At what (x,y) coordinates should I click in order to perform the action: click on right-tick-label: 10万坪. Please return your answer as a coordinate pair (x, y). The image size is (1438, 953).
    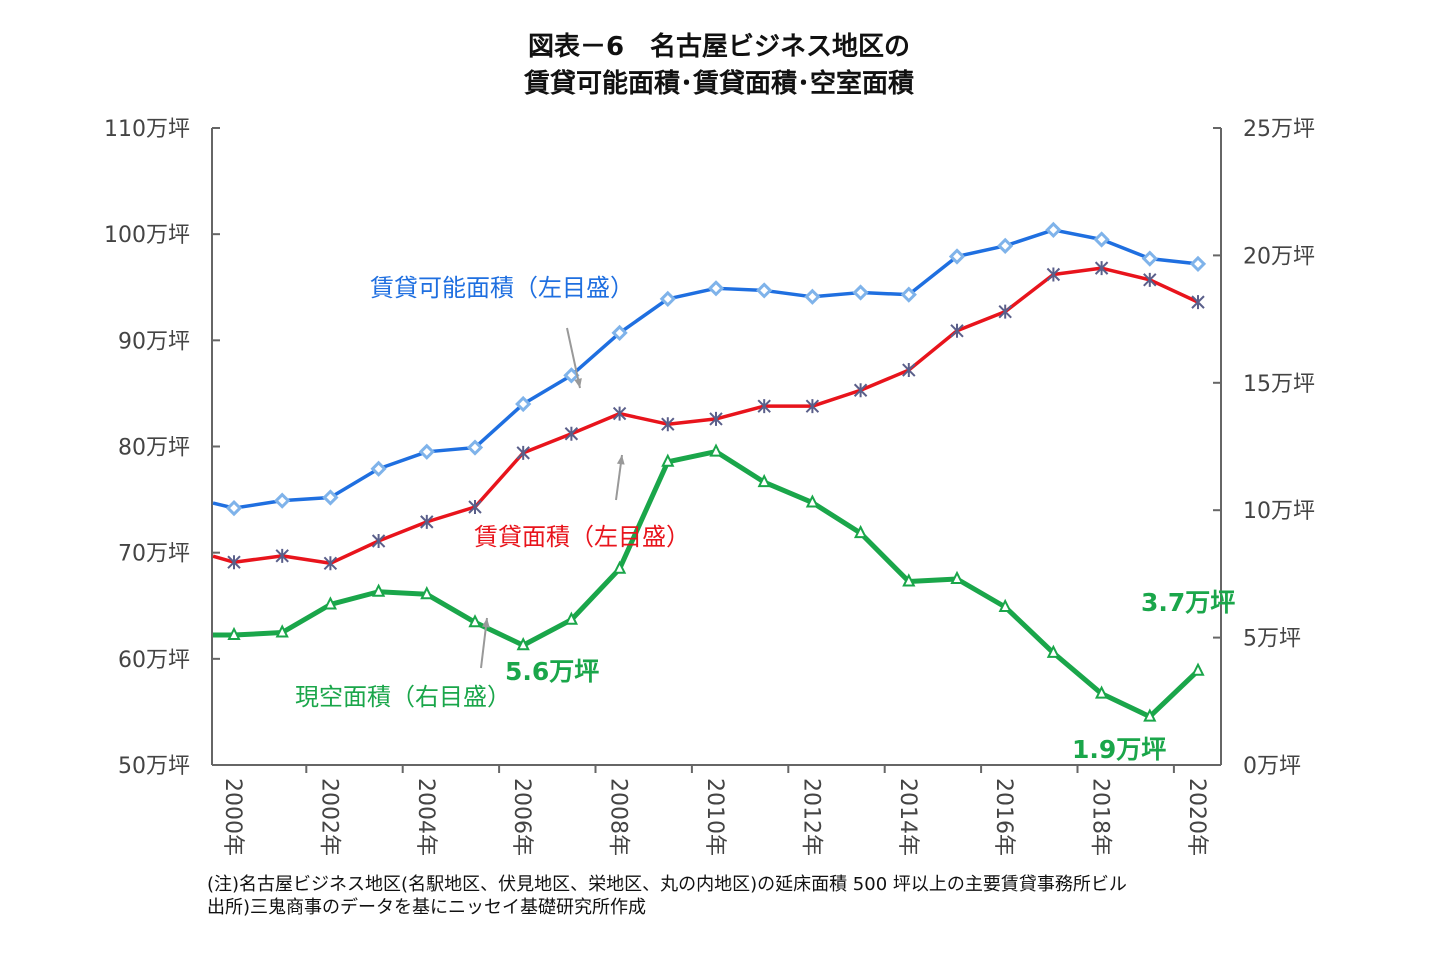
    Looking at the image, I should click on (1279, 511).